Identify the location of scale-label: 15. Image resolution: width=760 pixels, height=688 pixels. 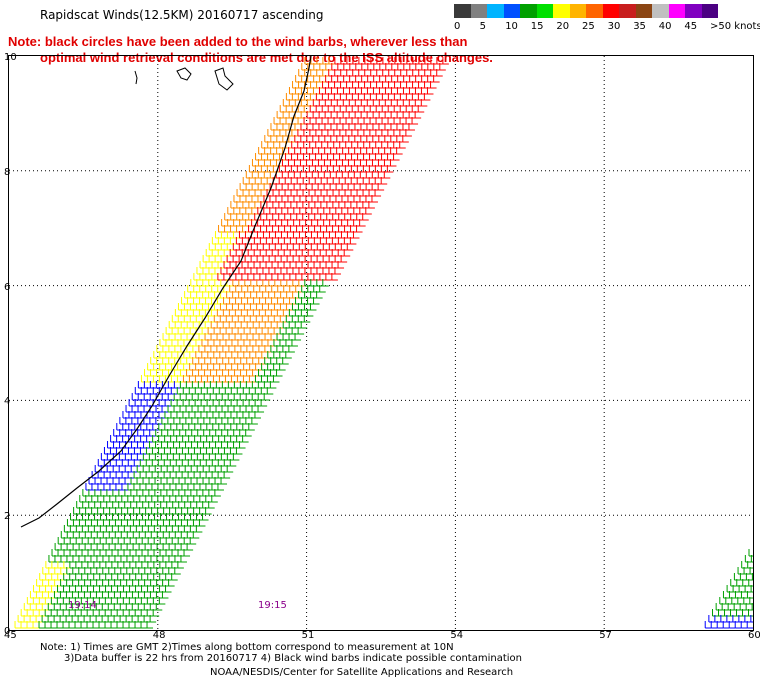
(537, 26).